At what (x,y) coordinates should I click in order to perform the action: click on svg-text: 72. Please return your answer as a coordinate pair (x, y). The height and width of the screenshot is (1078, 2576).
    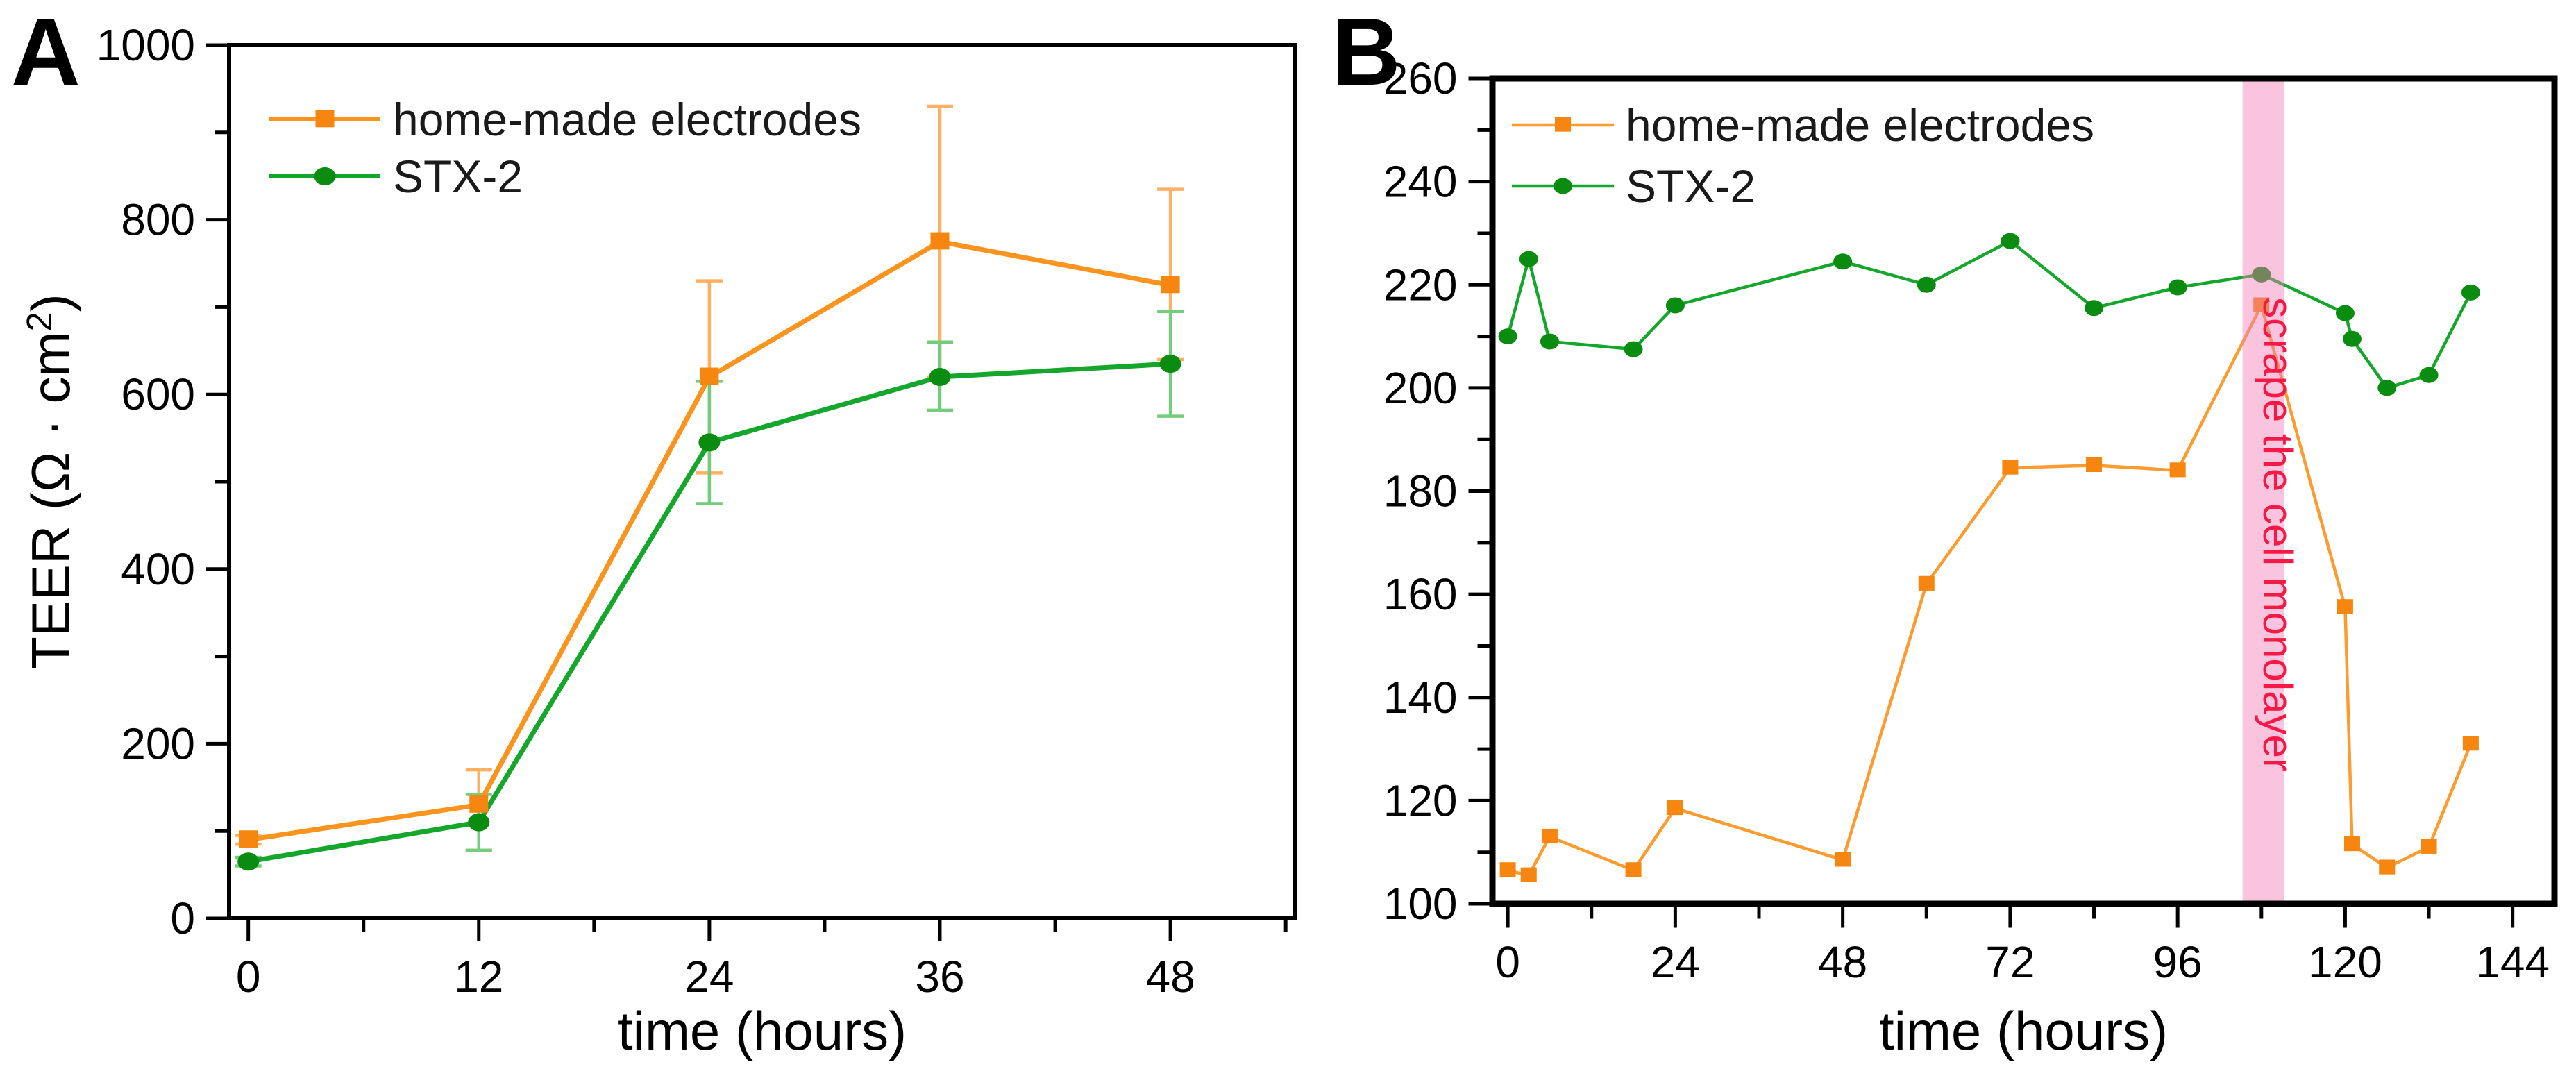
    Looking at the image, I should click on (2010, 962).